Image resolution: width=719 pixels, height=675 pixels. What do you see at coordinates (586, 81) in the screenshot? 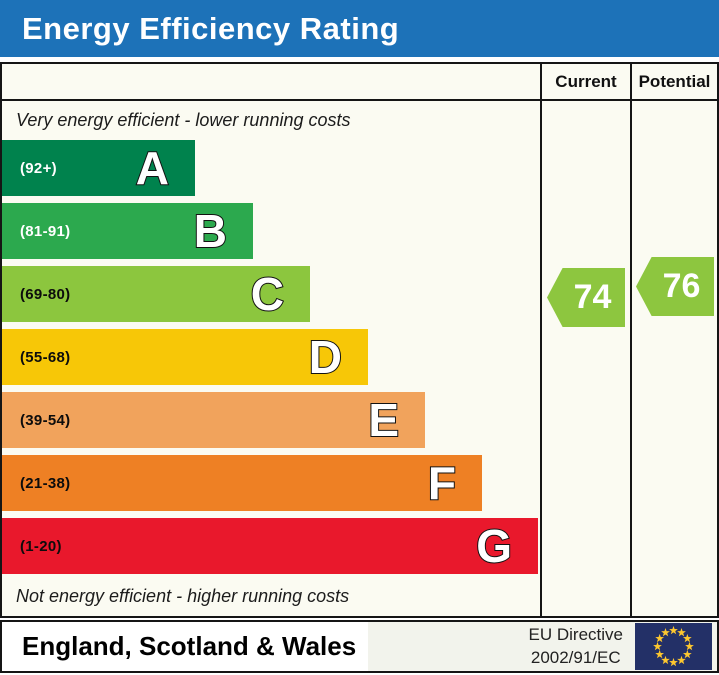
I see `current-column-header: Current` at bounding box center [586, 81].